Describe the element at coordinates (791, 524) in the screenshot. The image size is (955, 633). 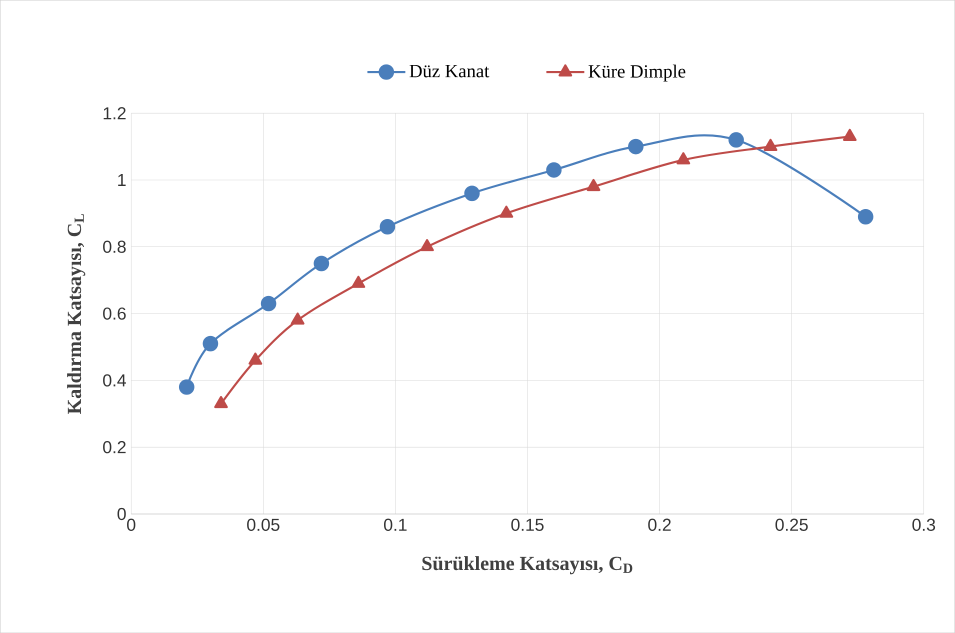
I see `x-tick-label: 0.25` at that location.